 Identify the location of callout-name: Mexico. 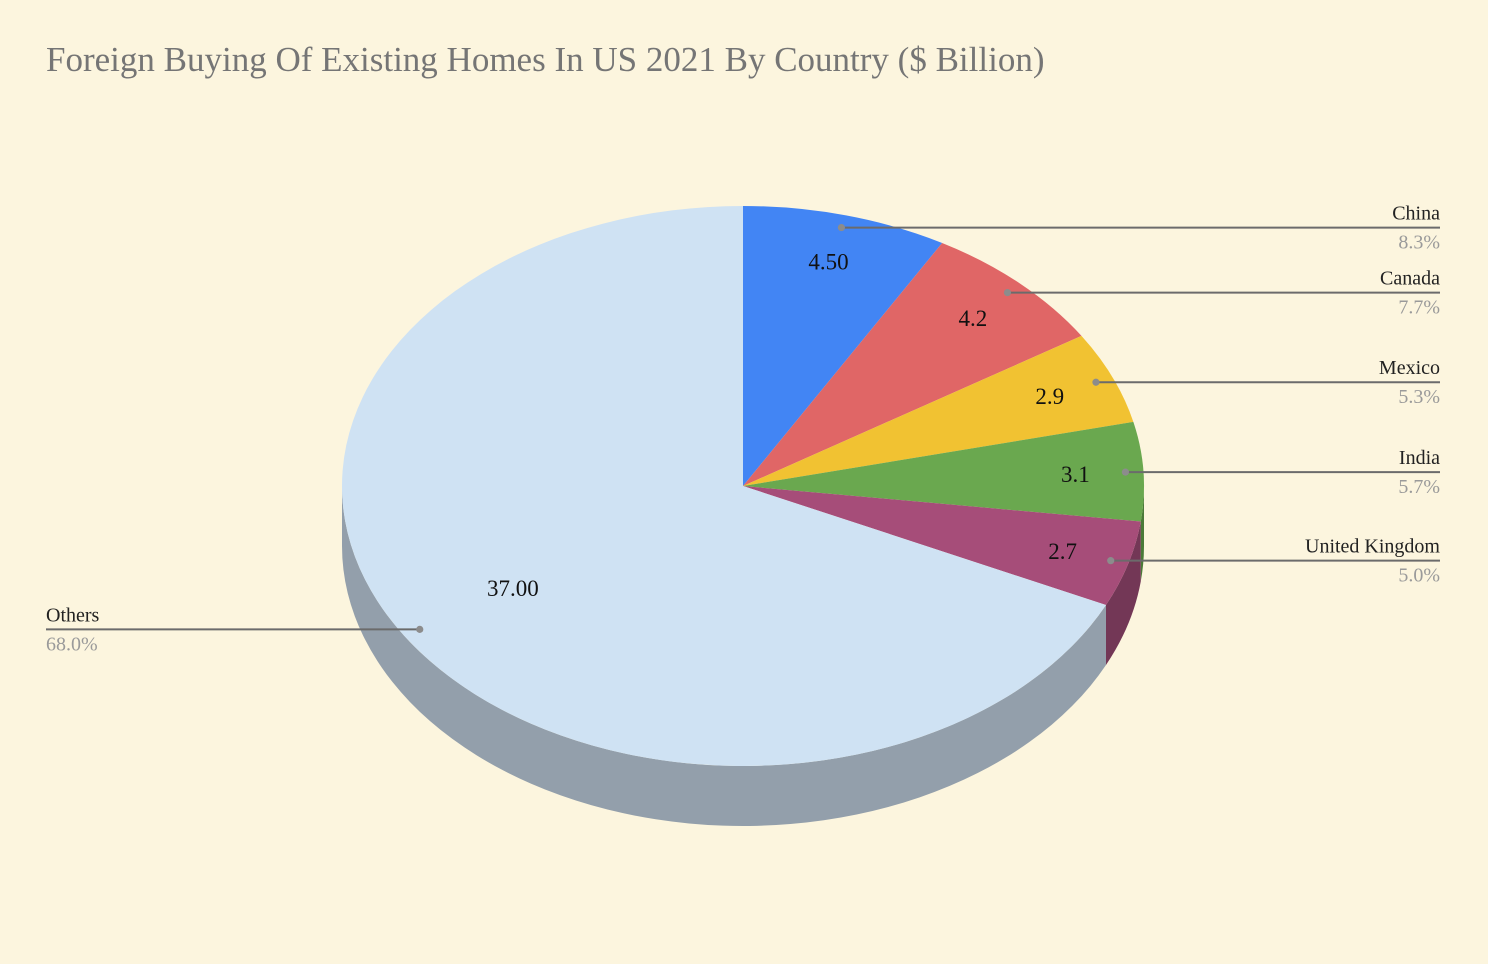
(1409, 368).